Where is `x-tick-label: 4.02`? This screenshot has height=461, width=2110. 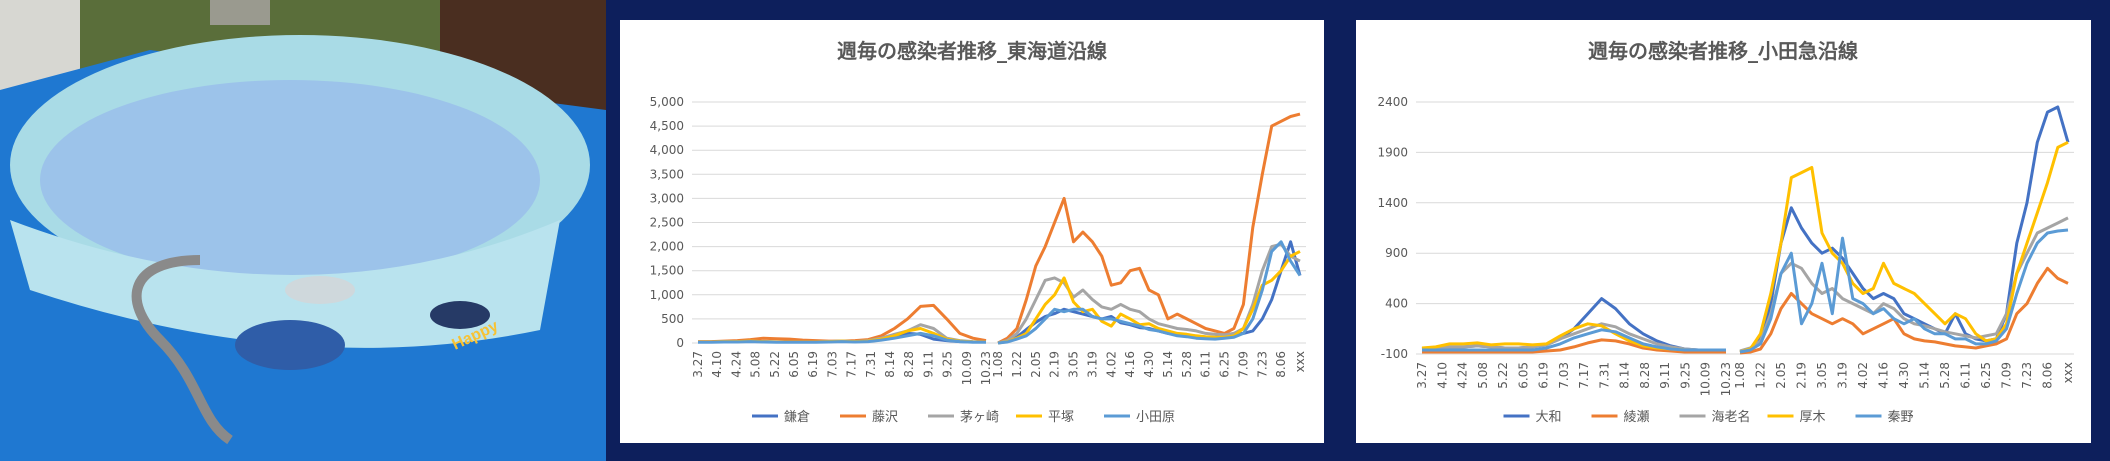
x-tick-label: 4.02 is located at coordinates (1111, 364).